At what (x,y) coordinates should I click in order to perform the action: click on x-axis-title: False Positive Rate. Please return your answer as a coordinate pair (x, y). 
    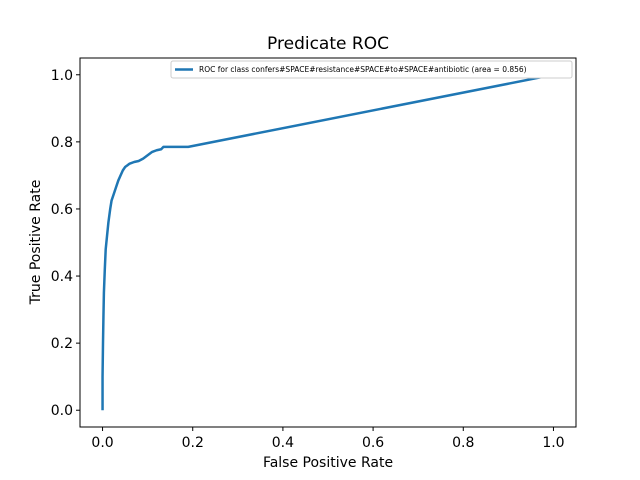
    Looking at the image, I should click on (328, 463).